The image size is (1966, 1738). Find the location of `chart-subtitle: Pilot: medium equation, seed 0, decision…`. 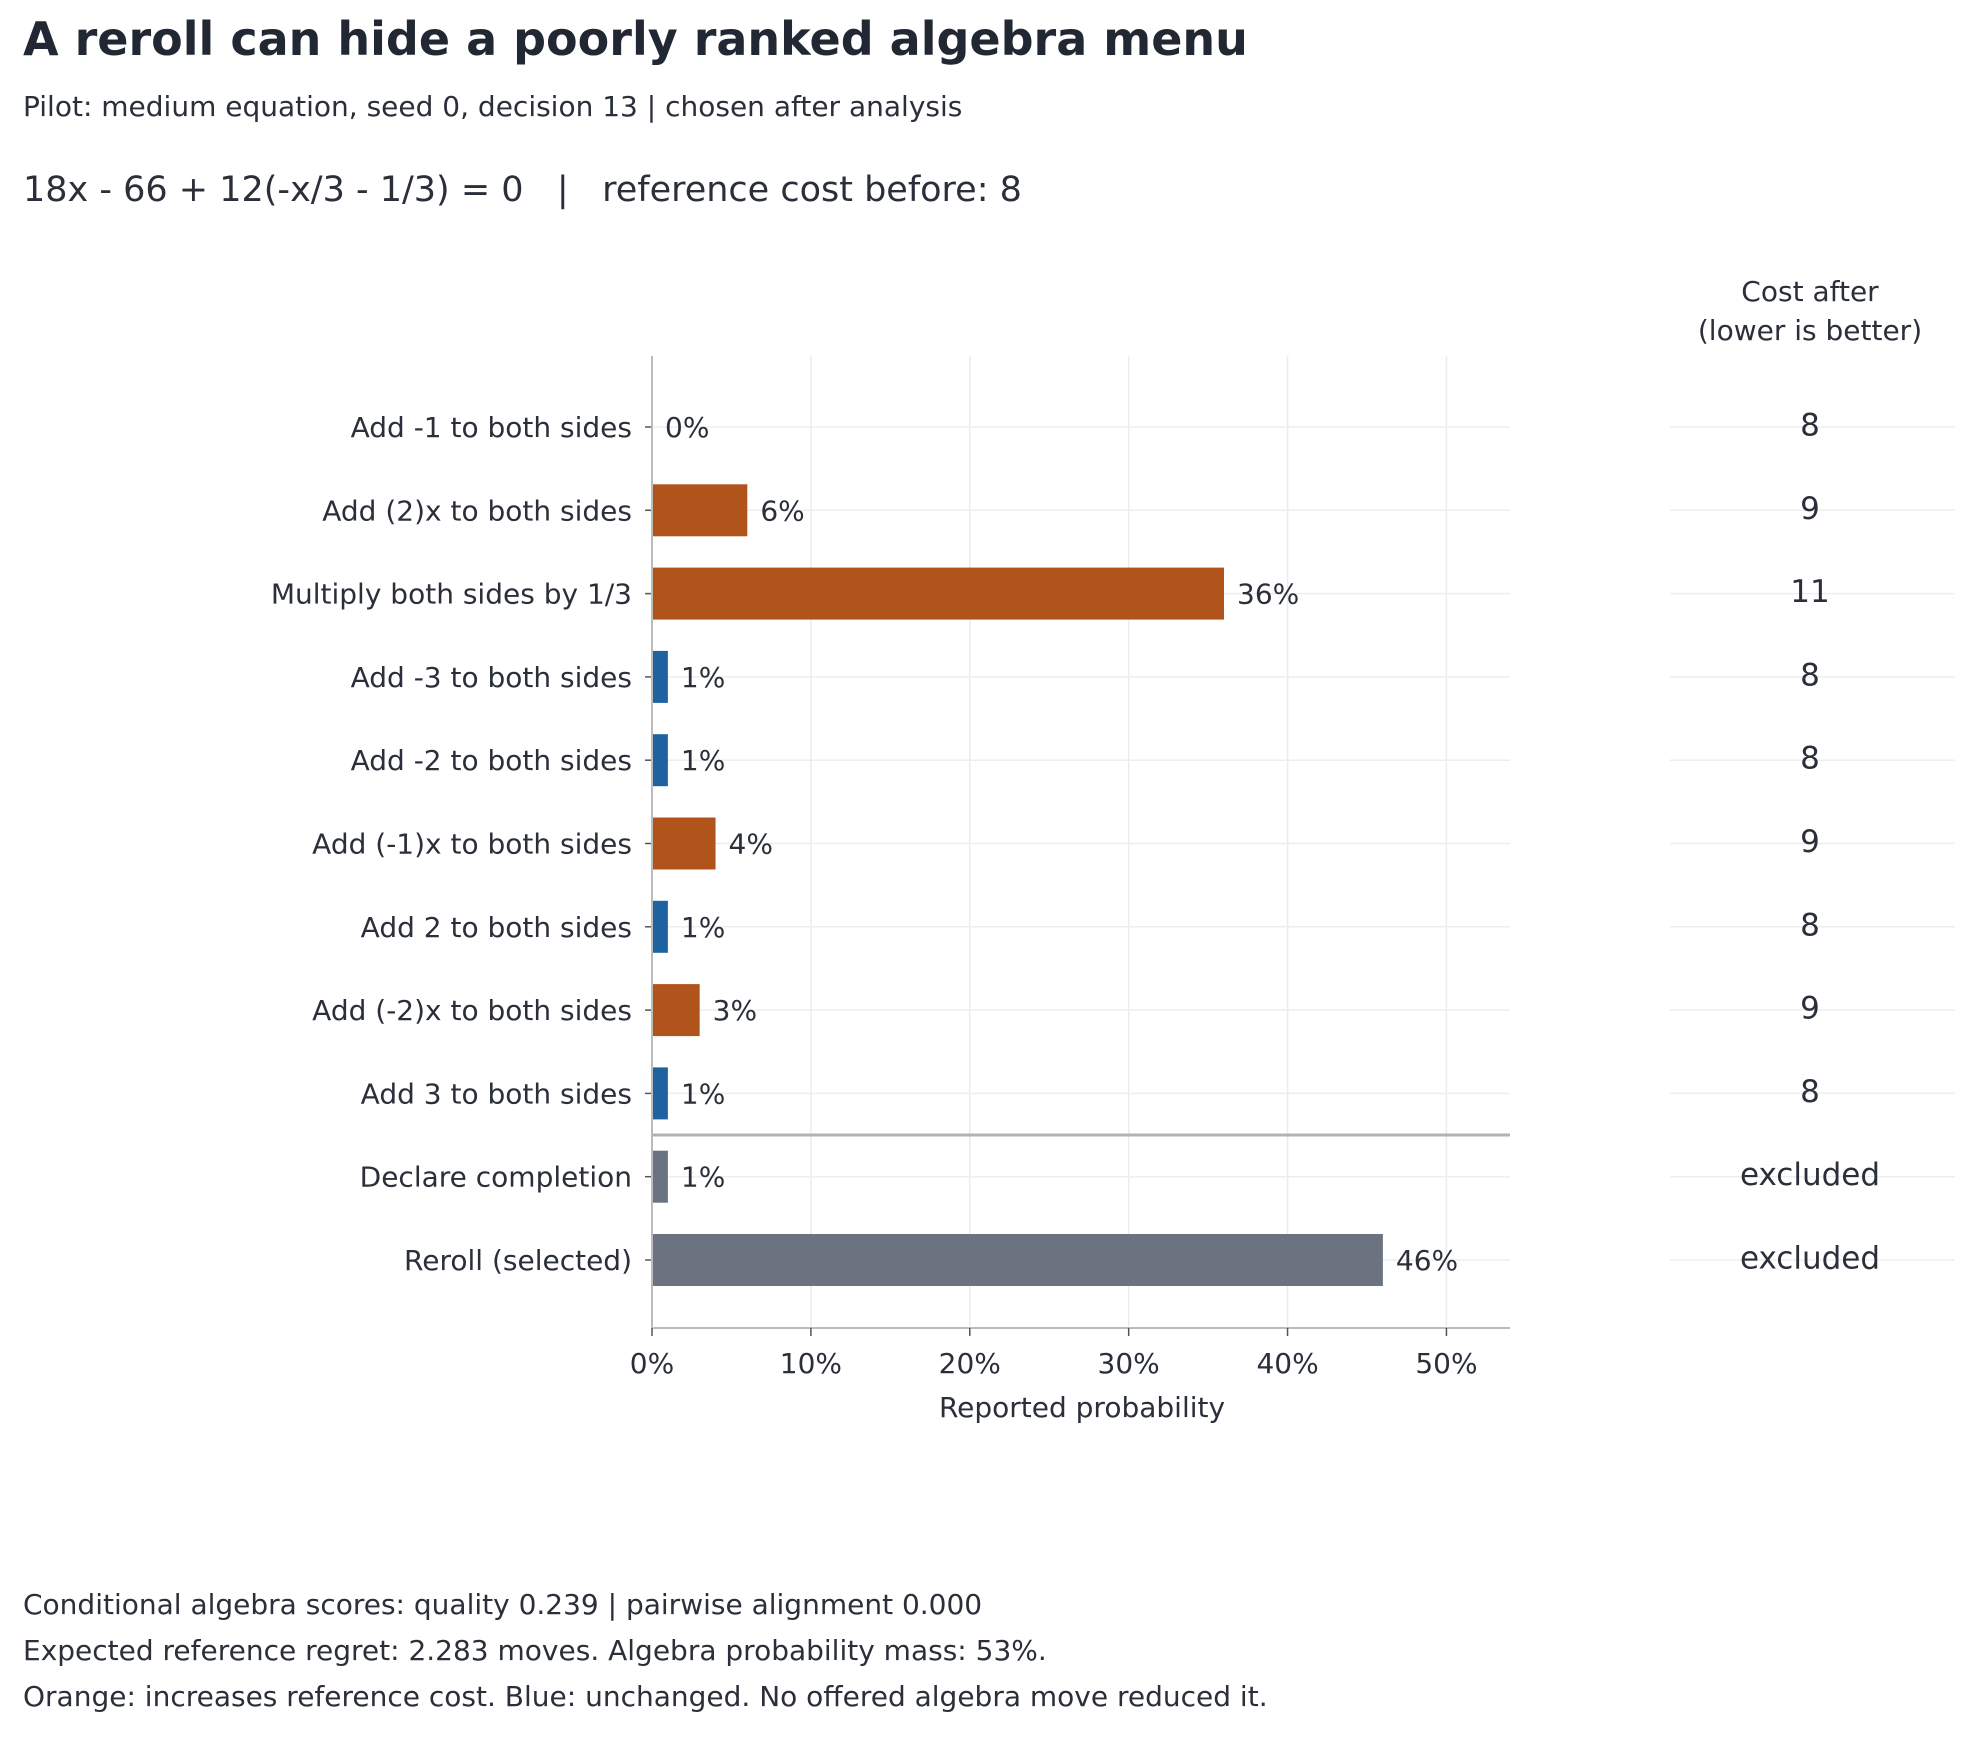

chart-subtitle: Pilot: medium equation, seed 0, decision… is located at coordinates (493, 106).